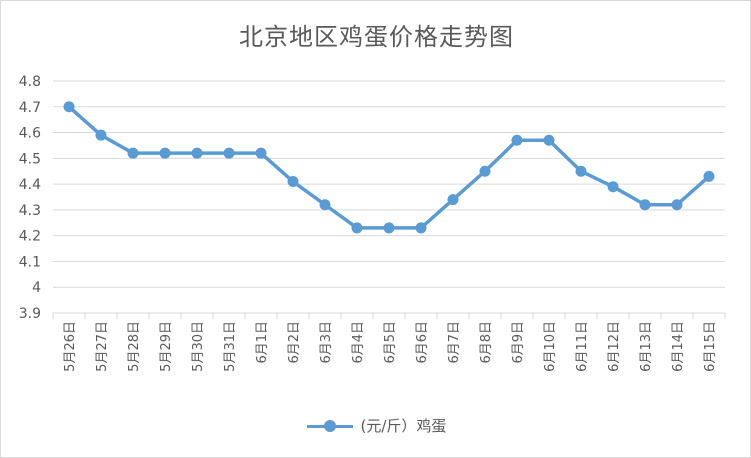  What do you see at coordinates (329, 426) in the screenshot?
I see `legend-marker` at bounding box center [329, 426].